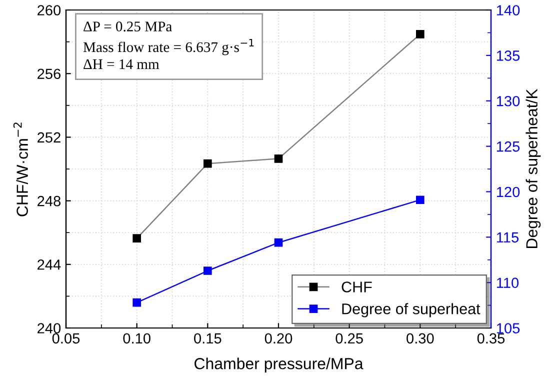 This screenshot has width=550, height=382. What do you see at coordinates (508, 101) in the screenshot?
I see `y2-tick-label: 130` at bounding box center [508, 101].